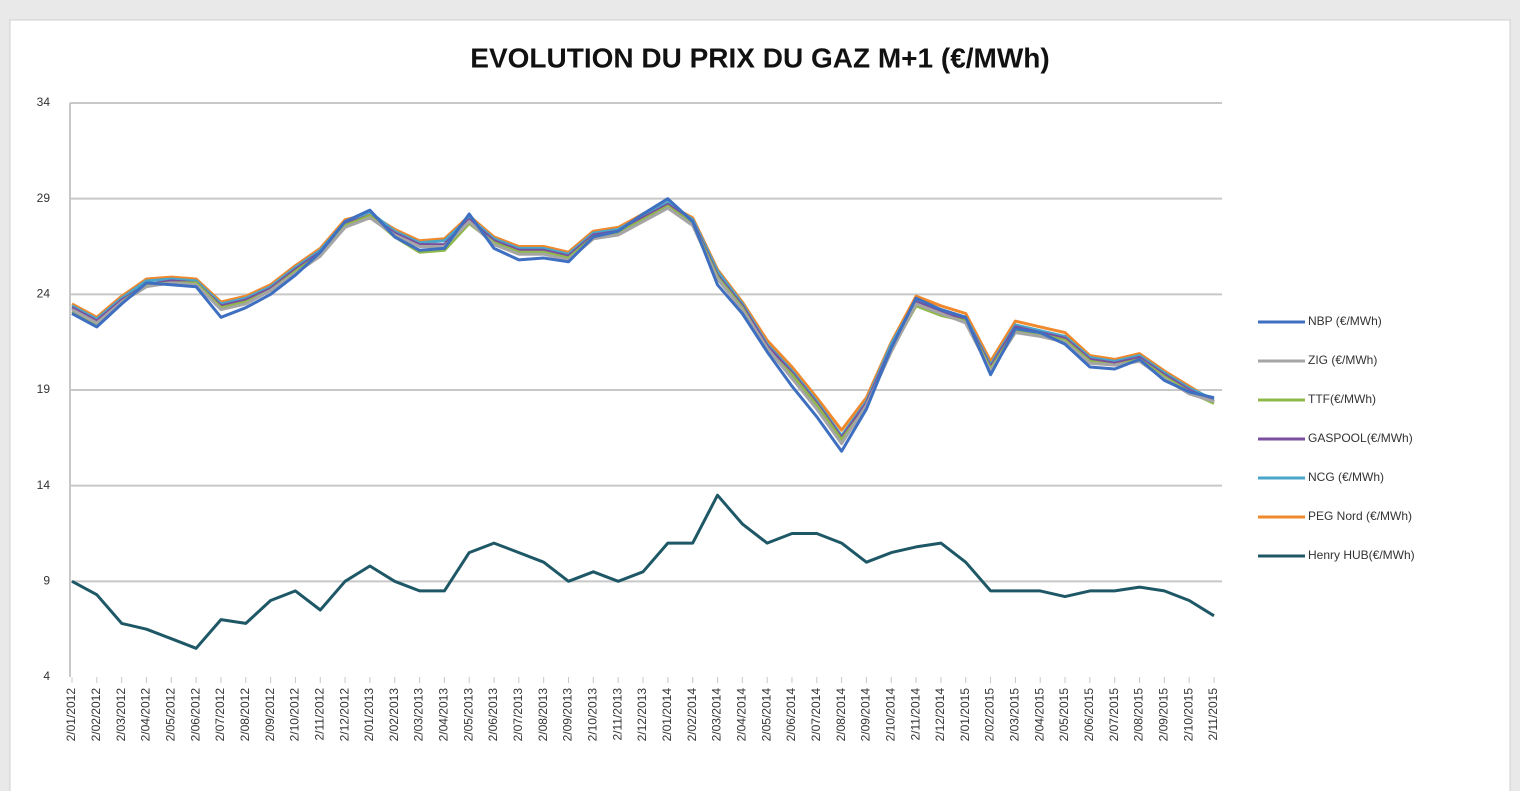  What do you see at coordinates (369, 715) in the screenshot?
I see `x-tick-label: 2/01/2013` at bounding box center [369, 715].